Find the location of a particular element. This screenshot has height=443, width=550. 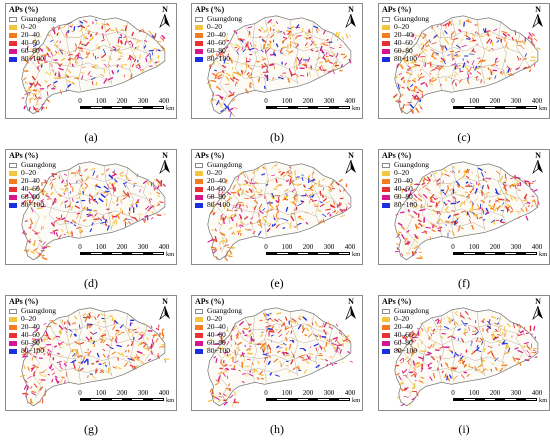

guangdong-map is located at coordinates (279, 211).